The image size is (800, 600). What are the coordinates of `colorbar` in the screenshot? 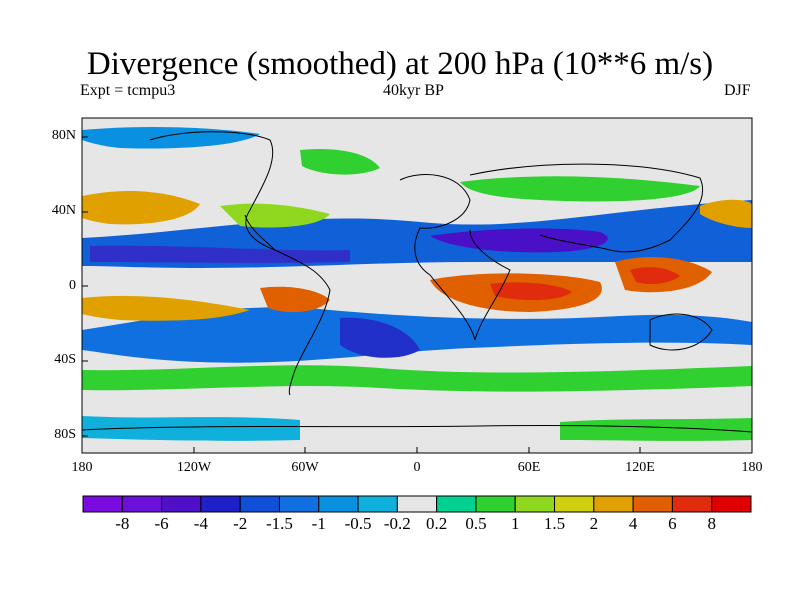 It's located at (417, 504).